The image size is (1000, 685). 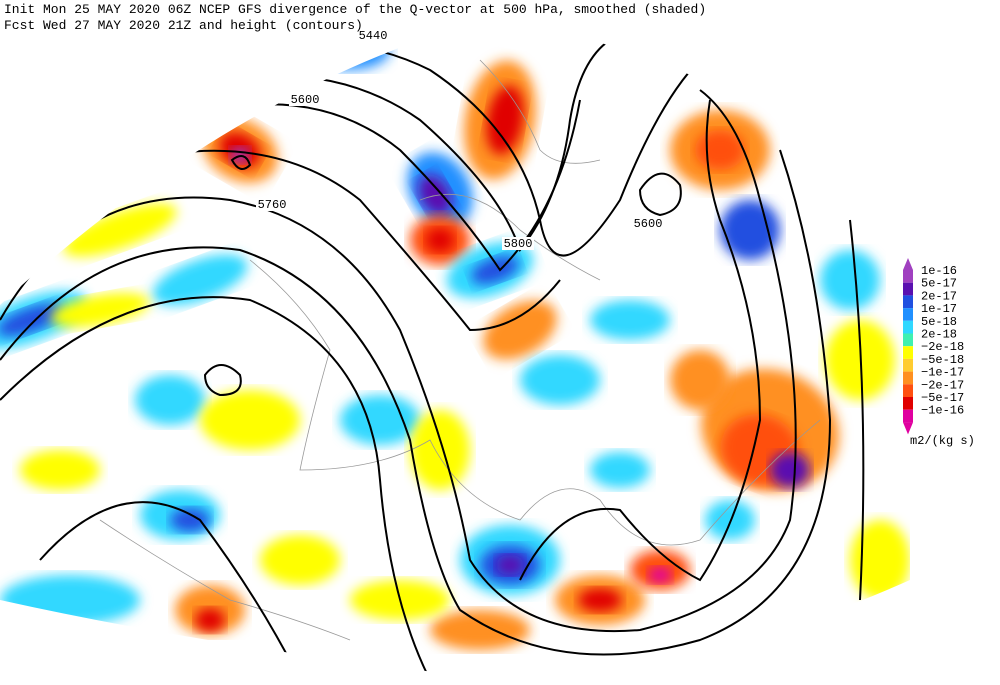 What do you see at coordinates (942, 441) in the screenshot?
I see `legend-unit: m2/(kg s)` at bounding box center [942, 441].